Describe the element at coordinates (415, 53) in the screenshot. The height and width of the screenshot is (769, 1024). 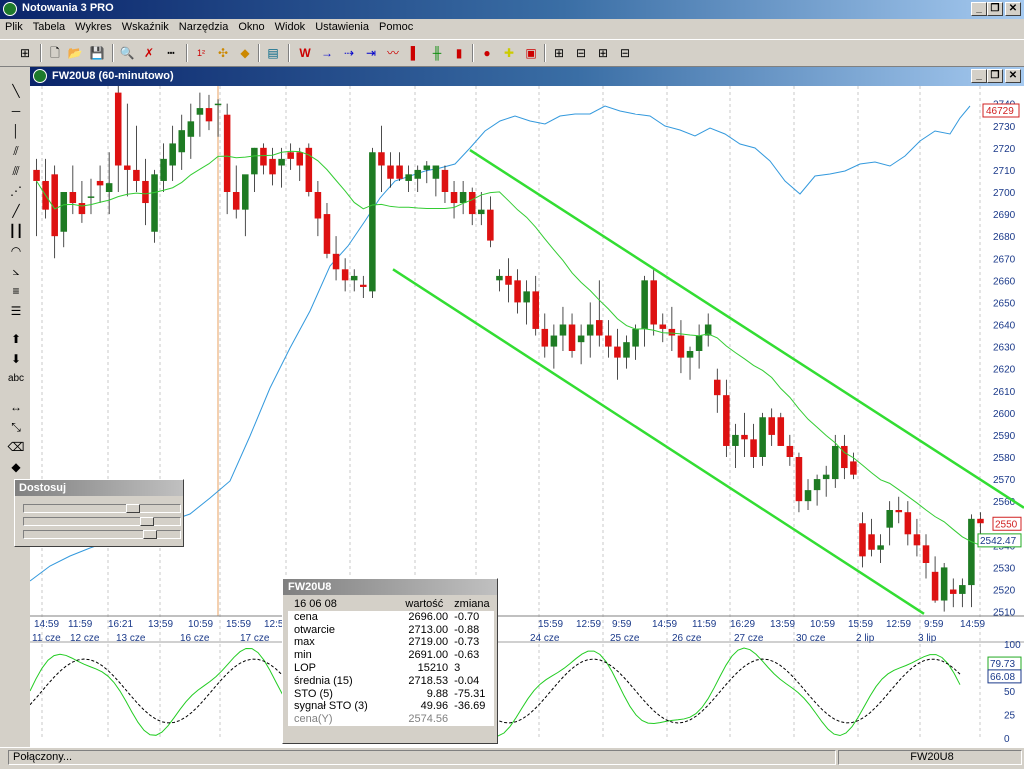
I see `bar-chart-icon: ▌` at that location.